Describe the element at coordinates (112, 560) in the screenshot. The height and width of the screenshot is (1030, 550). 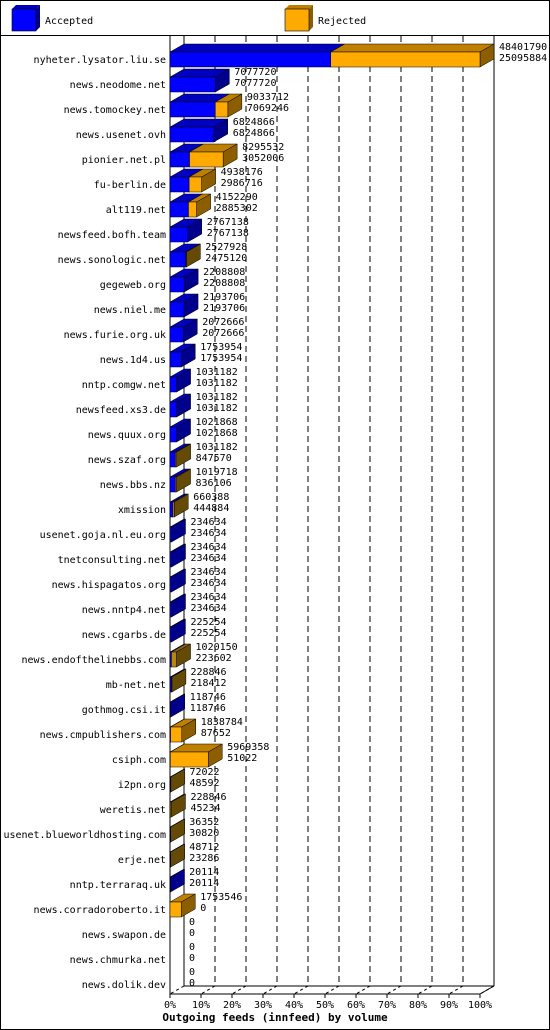
I see `category-label: tnetconsulting.net` at that location.